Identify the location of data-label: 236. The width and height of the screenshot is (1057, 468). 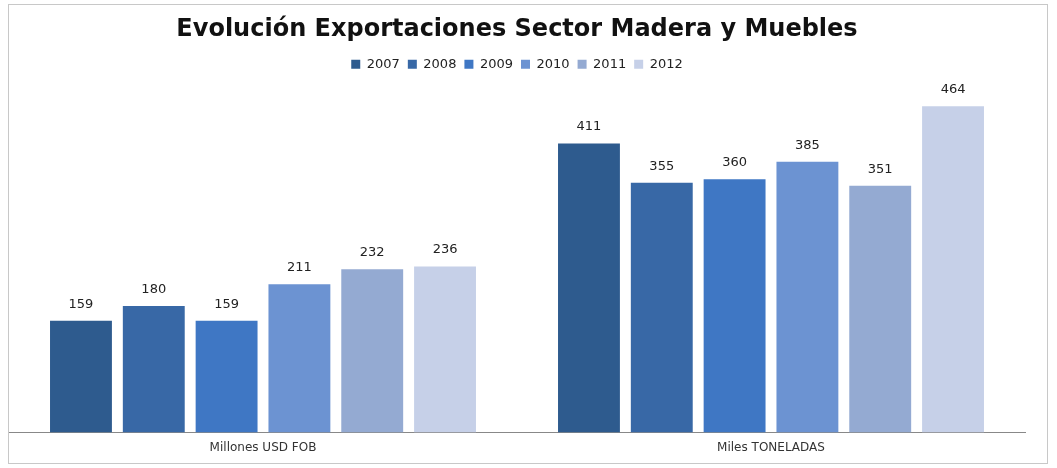
(445, 249).